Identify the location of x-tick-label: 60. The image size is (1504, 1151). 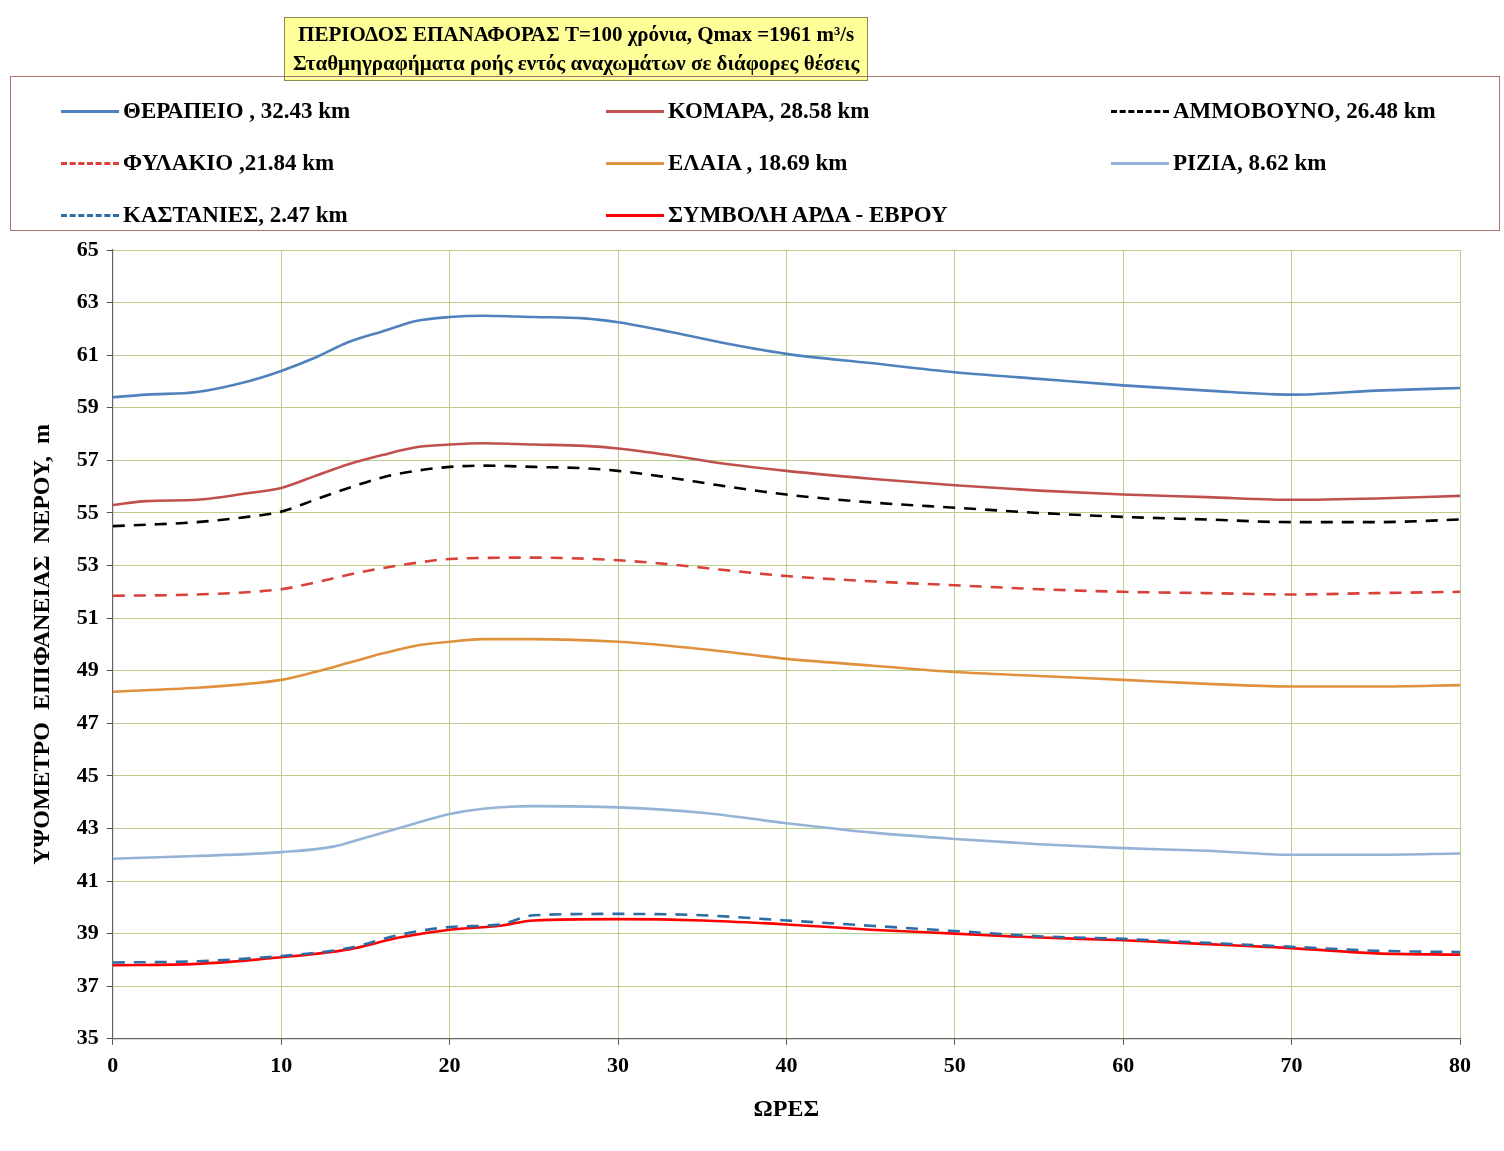
(1123, 1064).